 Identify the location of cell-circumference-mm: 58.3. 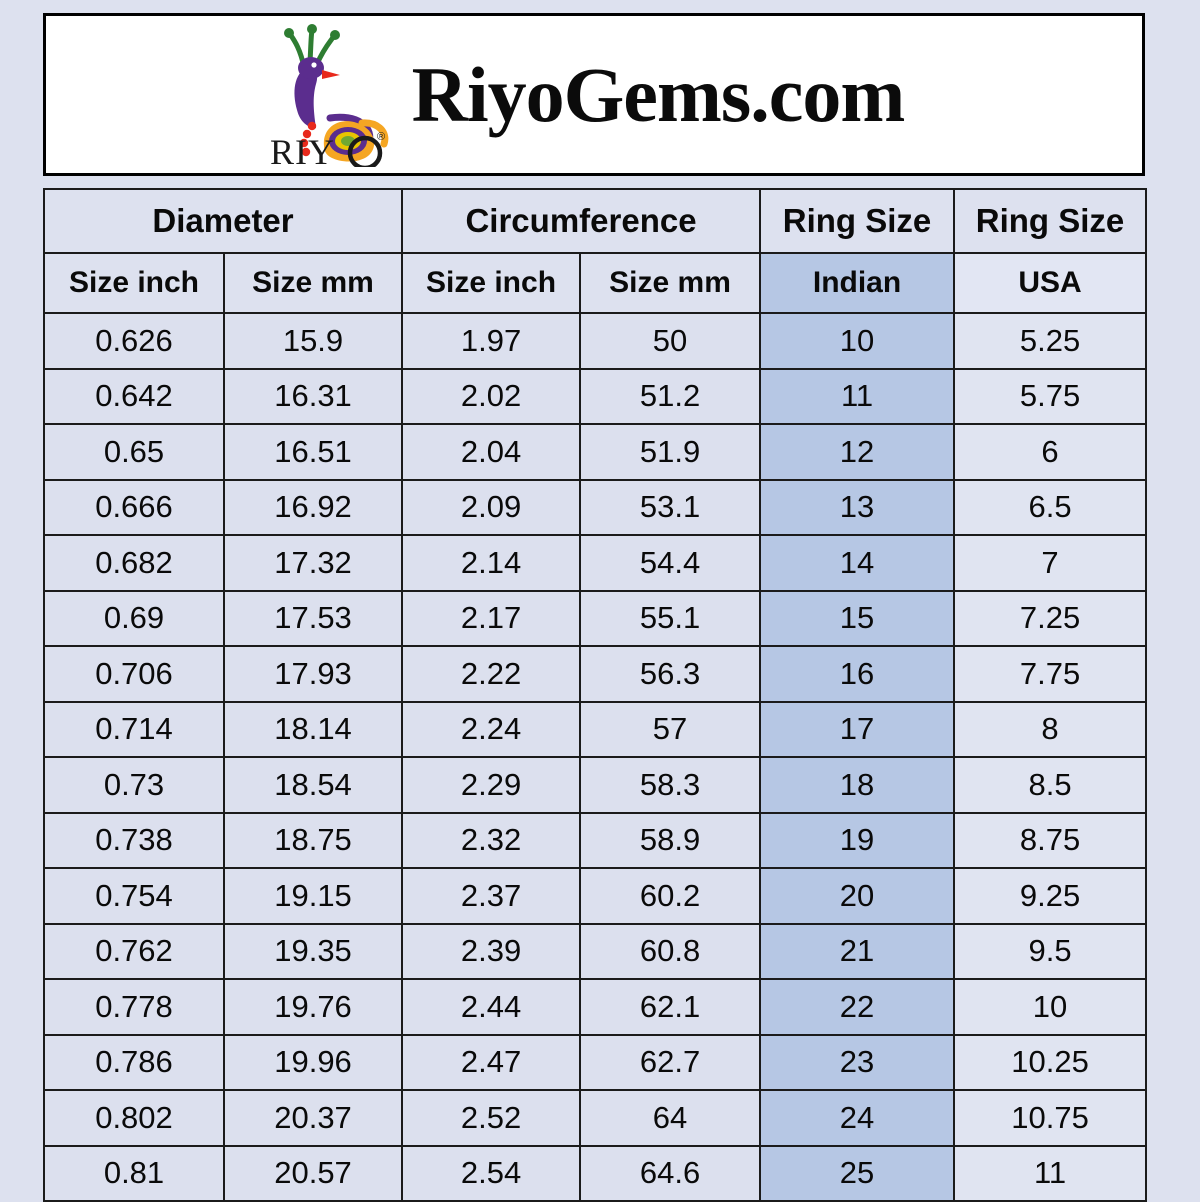
(670, 785).